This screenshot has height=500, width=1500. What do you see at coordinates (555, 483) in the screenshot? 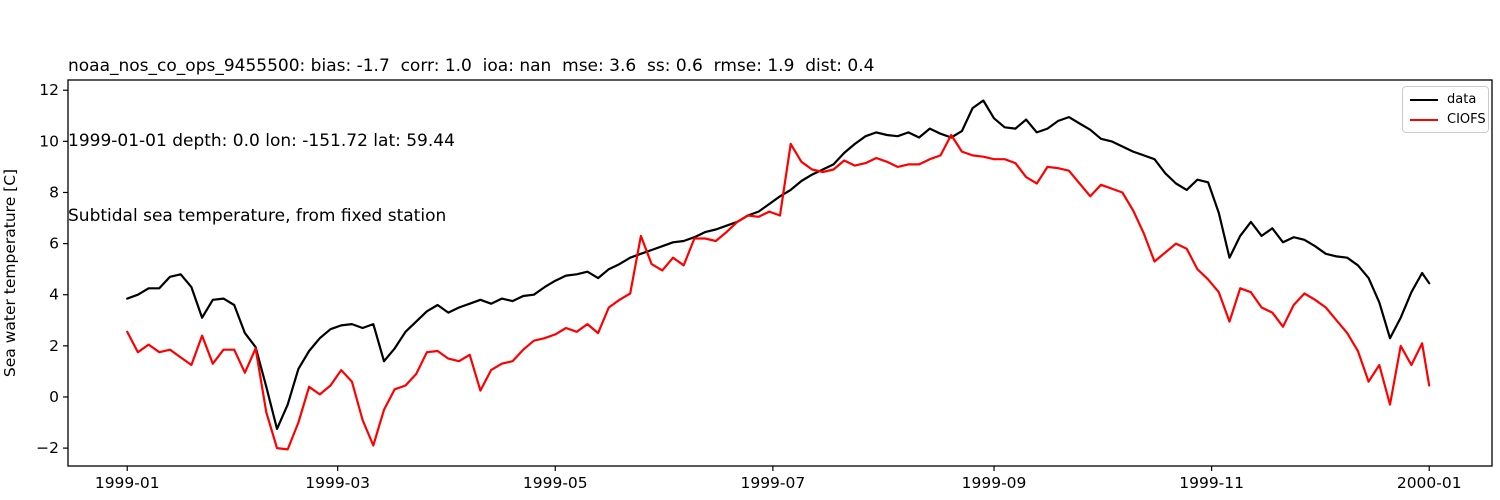
I see `x-tick-label: 1999-05` at bounding box center [555, 483].